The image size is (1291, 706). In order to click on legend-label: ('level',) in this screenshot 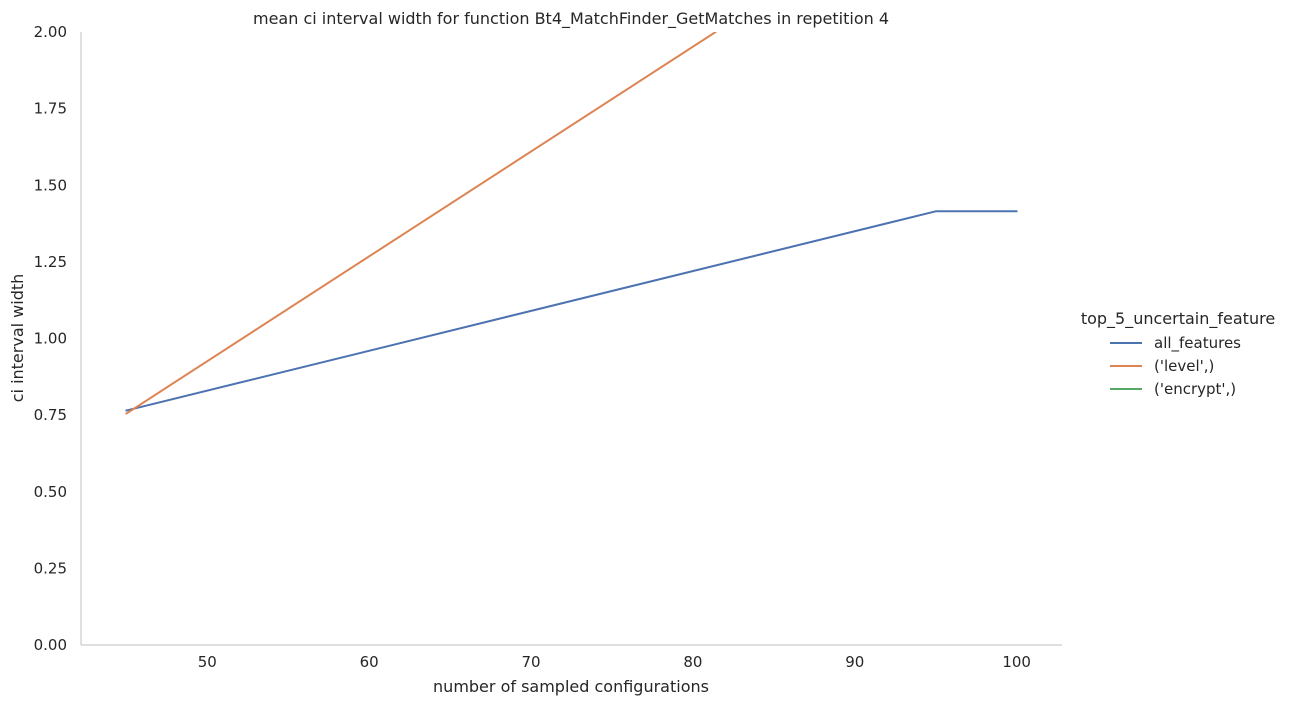, I will do `click(1184, 366)`.